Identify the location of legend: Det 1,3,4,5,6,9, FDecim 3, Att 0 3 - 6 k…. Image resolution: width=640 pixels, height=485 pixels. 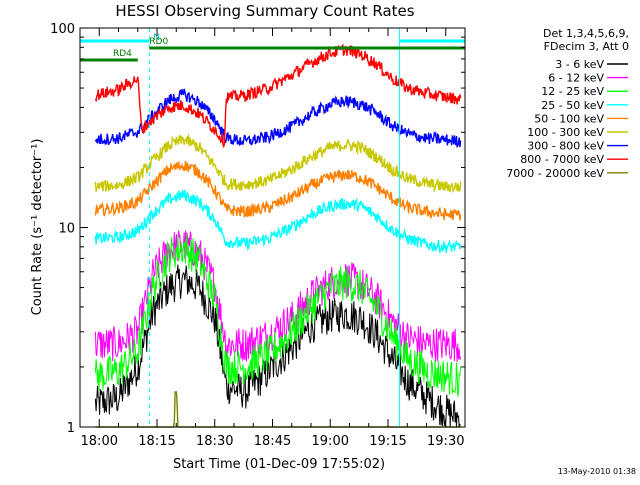
(567, 103).